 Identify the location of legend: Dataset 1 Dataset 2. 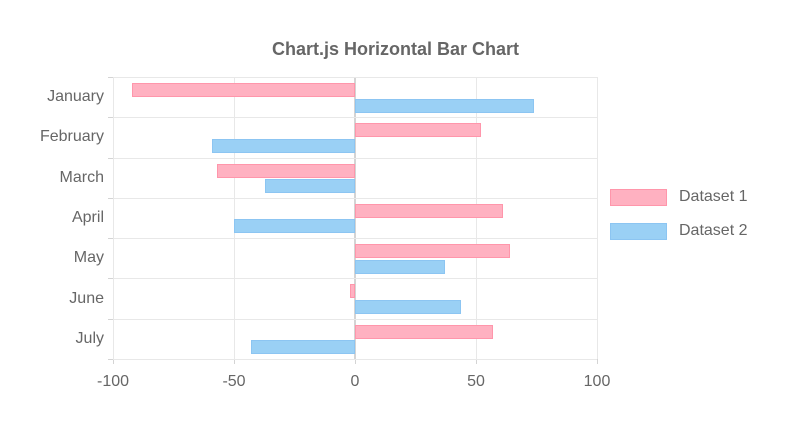
(678, 222).